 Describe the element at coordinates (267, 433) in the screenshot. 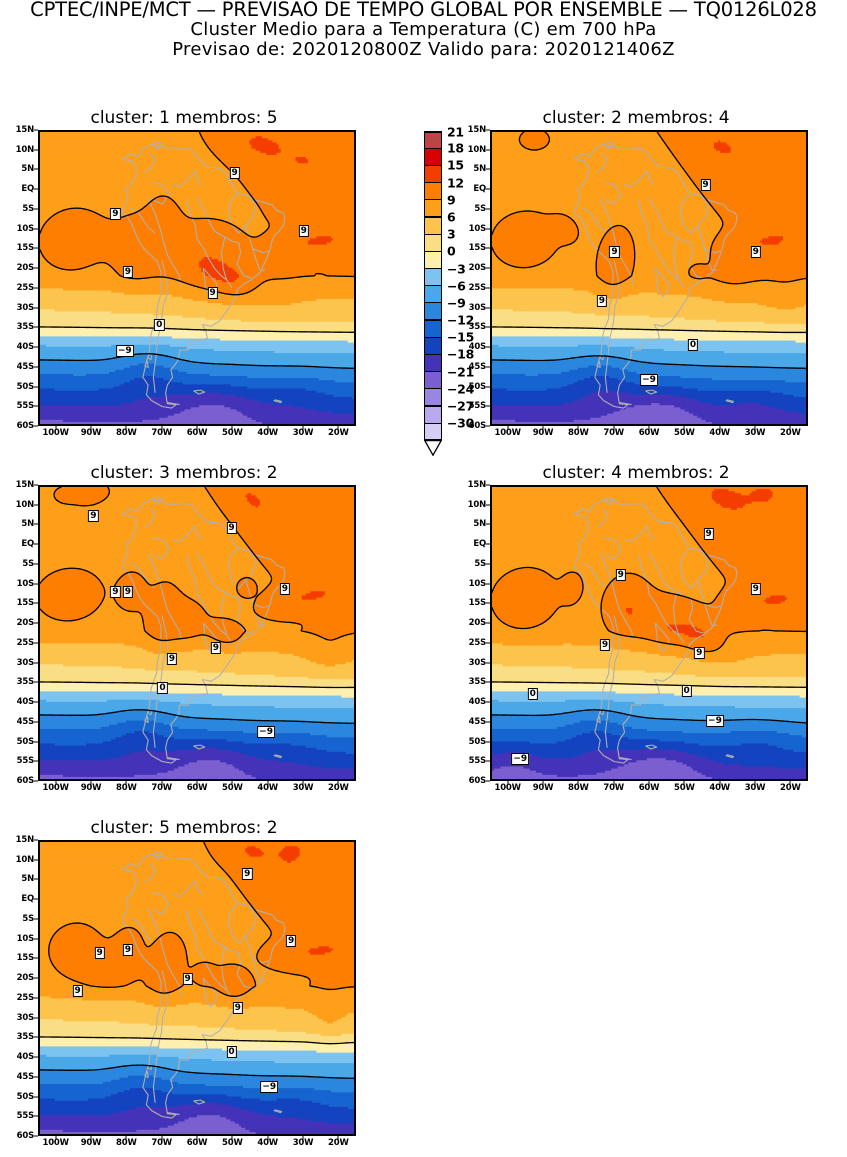

I see `x-axis-label: 40W` at that location.